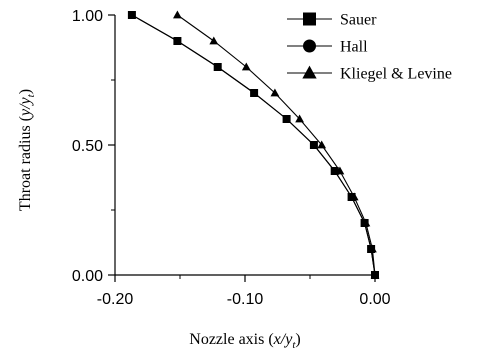 This screenshot has height=356, width=493. I want to click on legend-item: Kliegel & Levine, so click(369, 74).